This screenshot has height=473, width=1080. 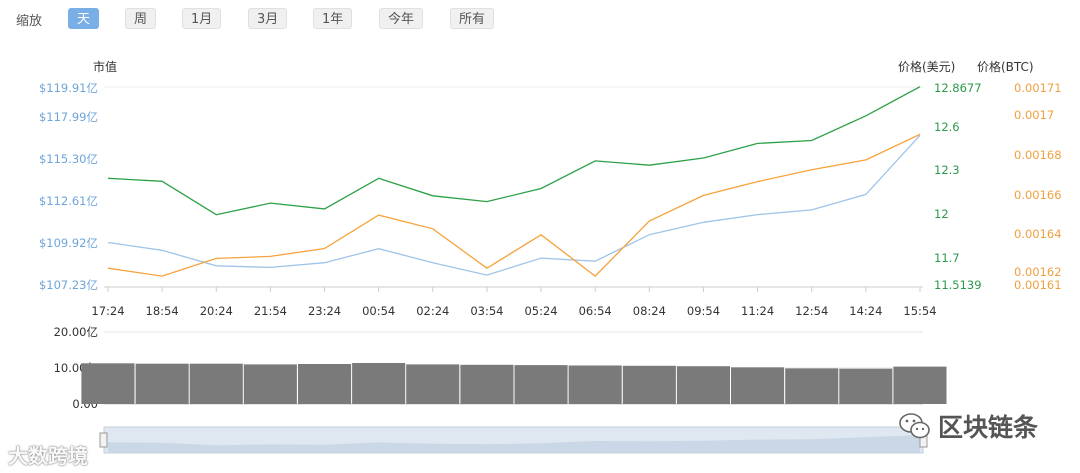 I want to click on x-tick-label: 00:54, so click(x=378, y=311).